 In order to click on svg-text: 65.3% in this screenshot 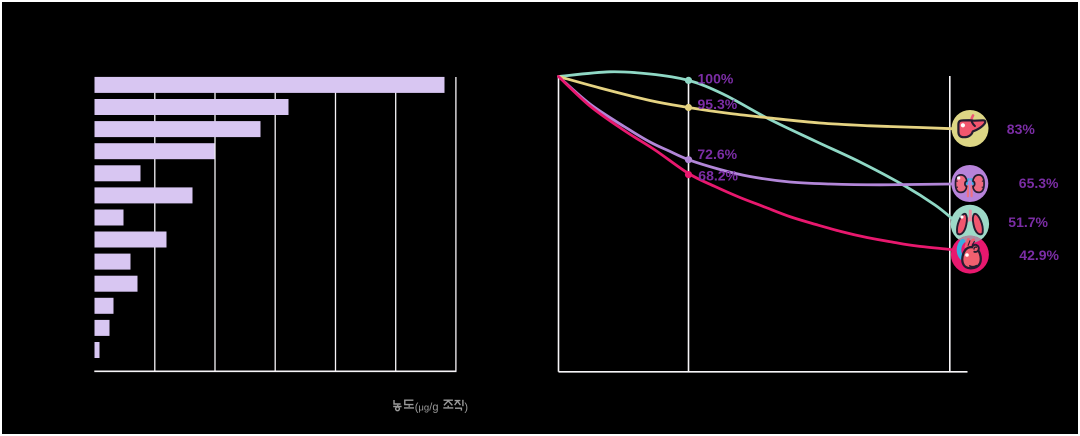, I will do `click(1039, 183)`.